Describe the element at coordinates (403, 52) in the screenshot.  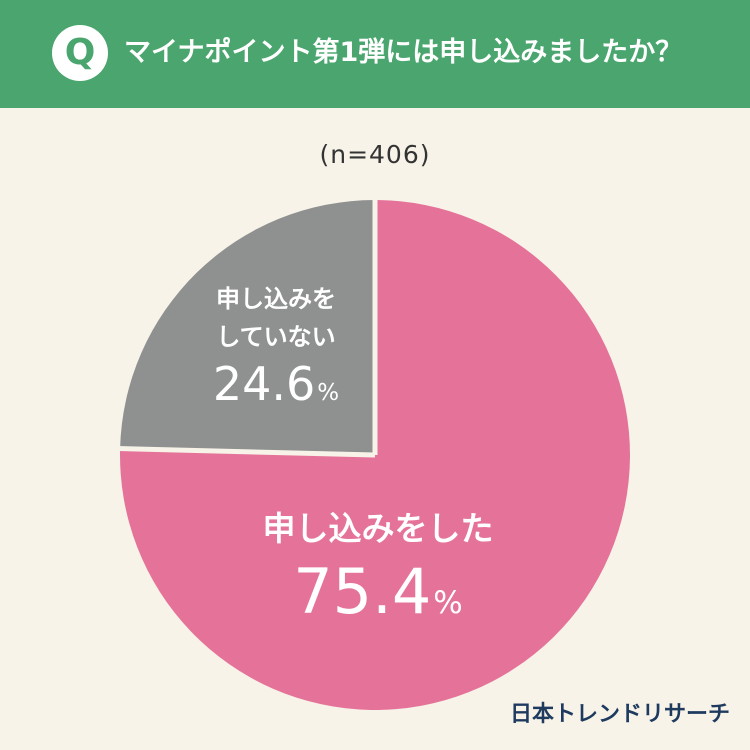
I see `question-title: マイナポイント第1弾には申し込みましたか？` at that location.